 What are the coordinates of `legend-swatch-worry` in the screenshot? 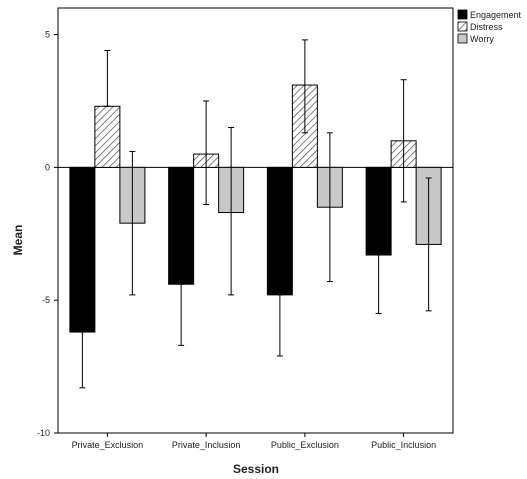 It's located at (462, 38).